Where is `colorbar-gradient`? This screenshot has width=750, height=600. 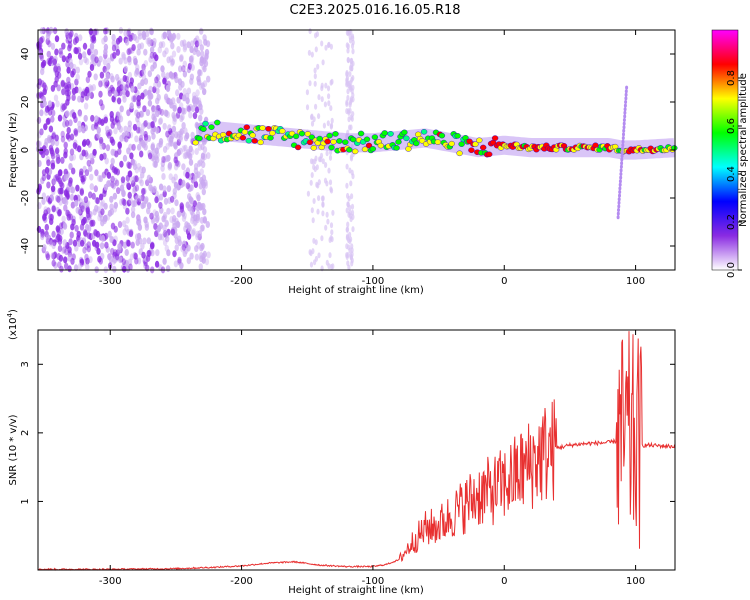
colorbar-gradient is located at coordinates (725, 150).